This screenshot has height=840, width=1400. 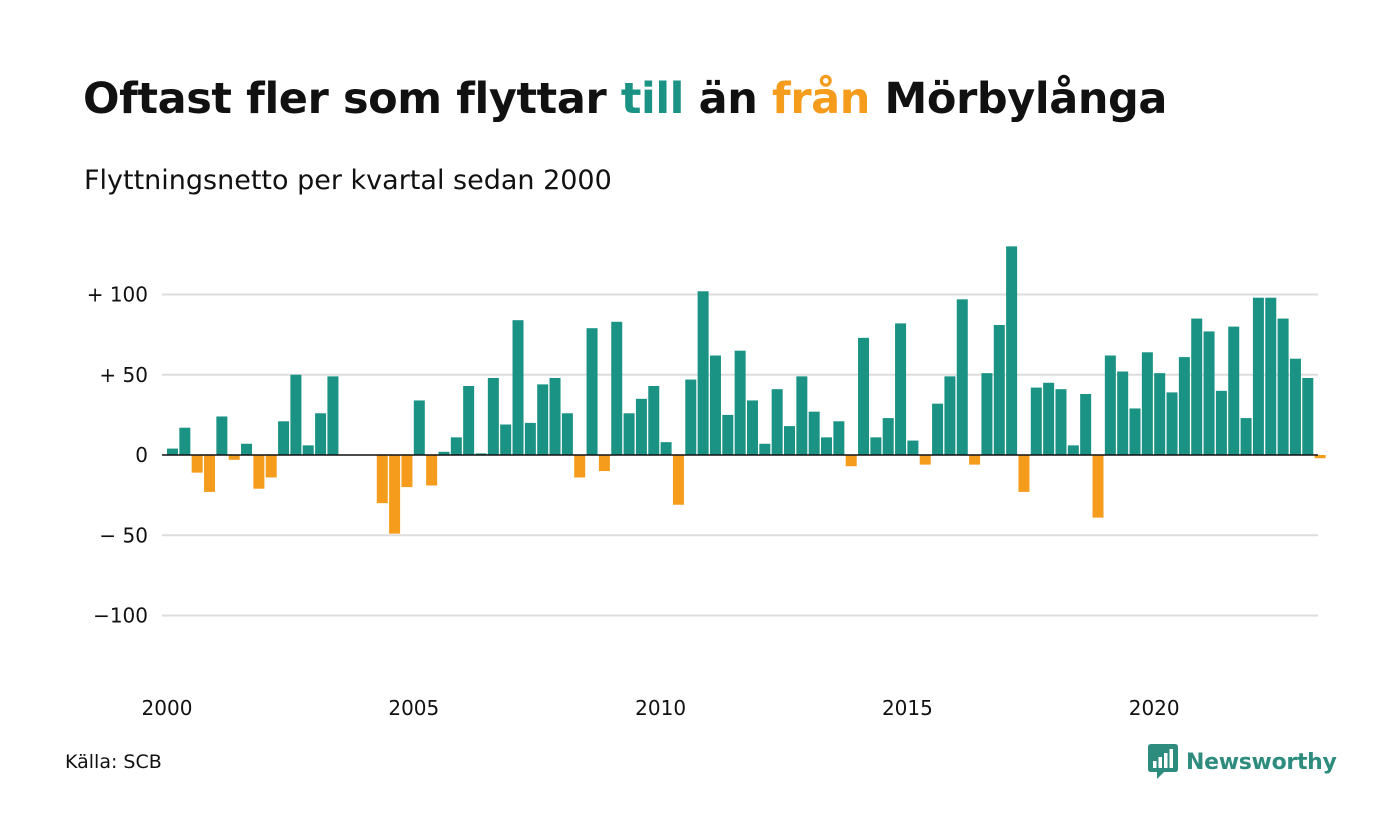 I want to click on newsworthy-logo: Newsworthy, so click(x=1242, y=762).